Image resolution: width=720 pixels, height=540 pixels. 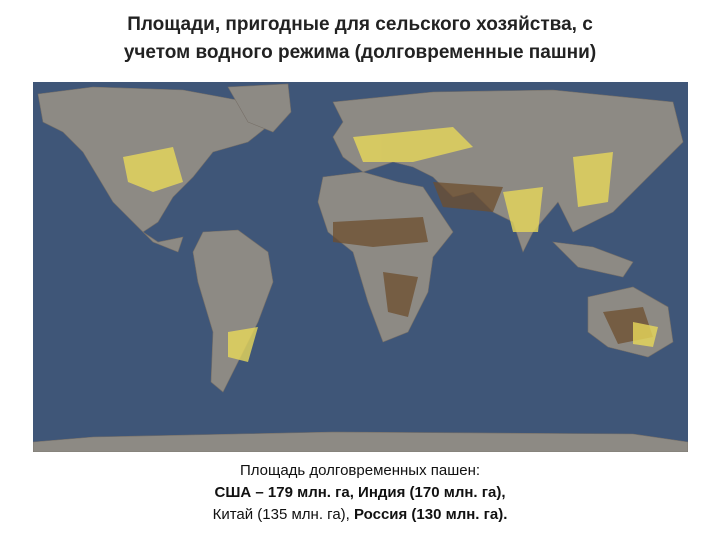 I want to click on caption-segment: США – 179 млн. га, Индия (170 млн. га),, so click(x=360, y=492).